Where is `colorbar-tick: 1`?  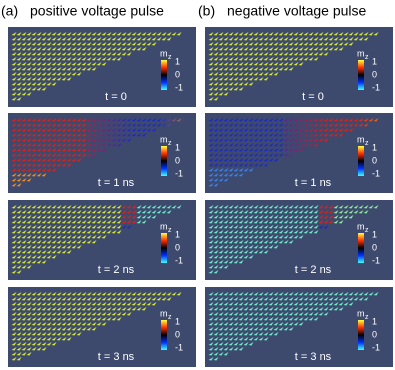
colorbar-tick: 1 is located at coordinates (374, 61).